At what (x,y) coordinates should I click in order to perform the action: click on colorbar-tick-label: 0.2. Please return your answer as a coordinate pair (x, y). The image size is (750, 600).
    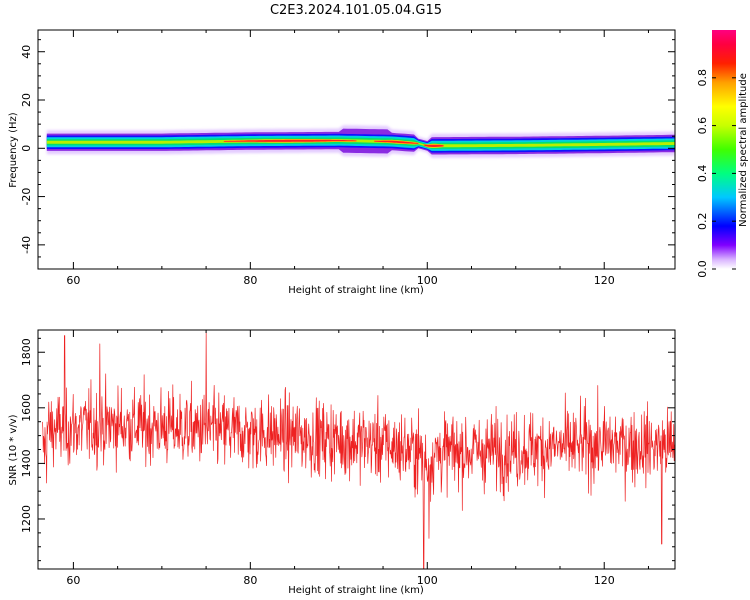
    Looking at the image, I should click on (702, 221).